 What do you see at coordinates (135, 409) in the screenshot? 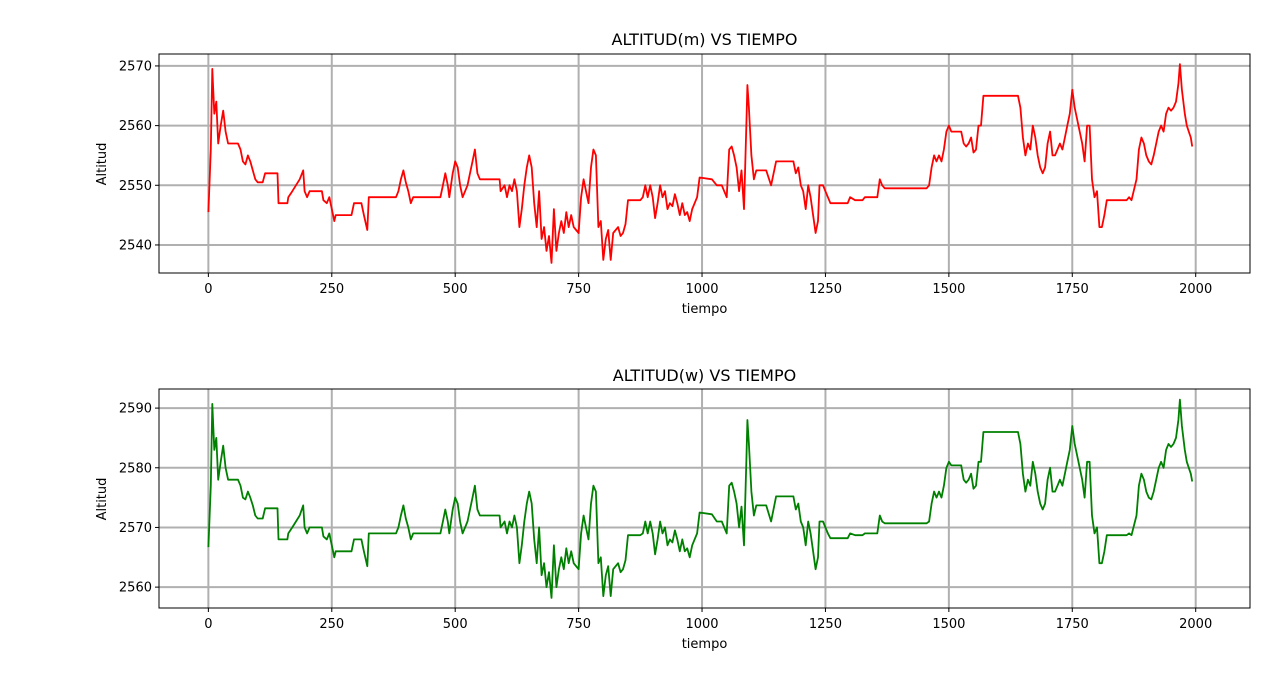
I see `y-tick-label: 2590` at bounding box center [135, 409].